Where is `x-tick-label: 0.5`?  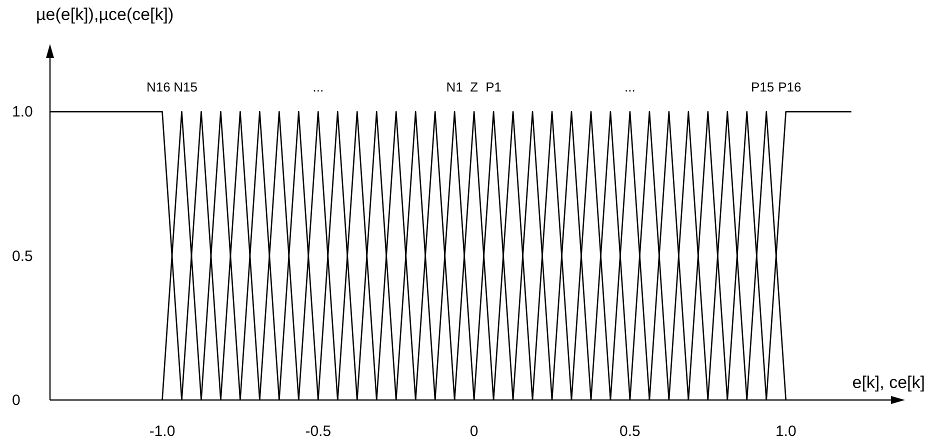
x-tick-label: 0.5 is located at coordinates (630, 431).